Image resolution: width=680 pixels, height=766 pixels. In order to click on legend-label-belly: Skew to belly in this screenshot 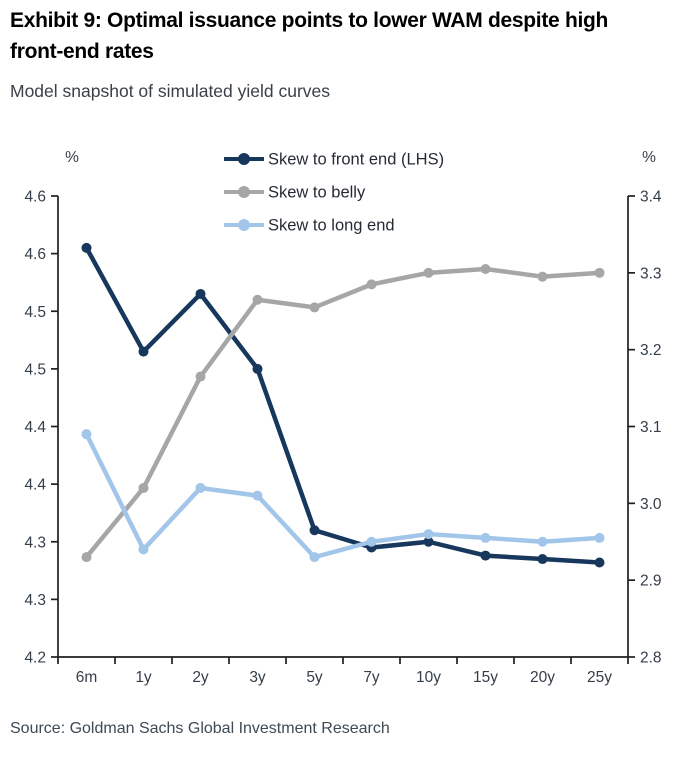, I will do `click(317, 193)`.